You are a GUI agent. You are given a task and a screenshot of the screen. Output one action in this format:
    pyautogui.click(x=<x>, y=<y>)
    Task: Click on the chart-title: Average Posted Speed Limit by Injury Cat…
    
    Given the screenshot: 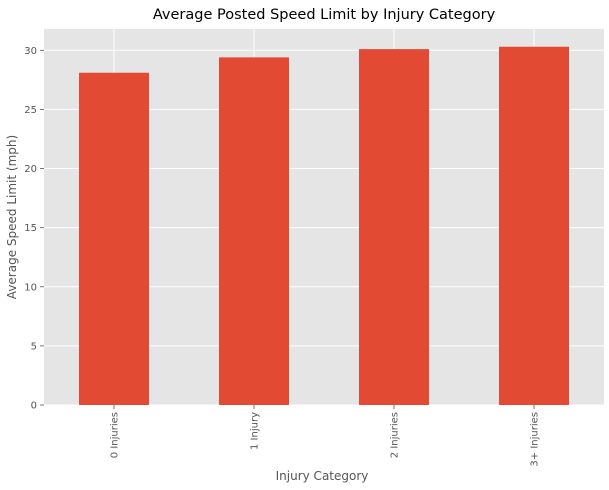 What is the action you would take?
    pyautogui.click(x=324, y=15)
    